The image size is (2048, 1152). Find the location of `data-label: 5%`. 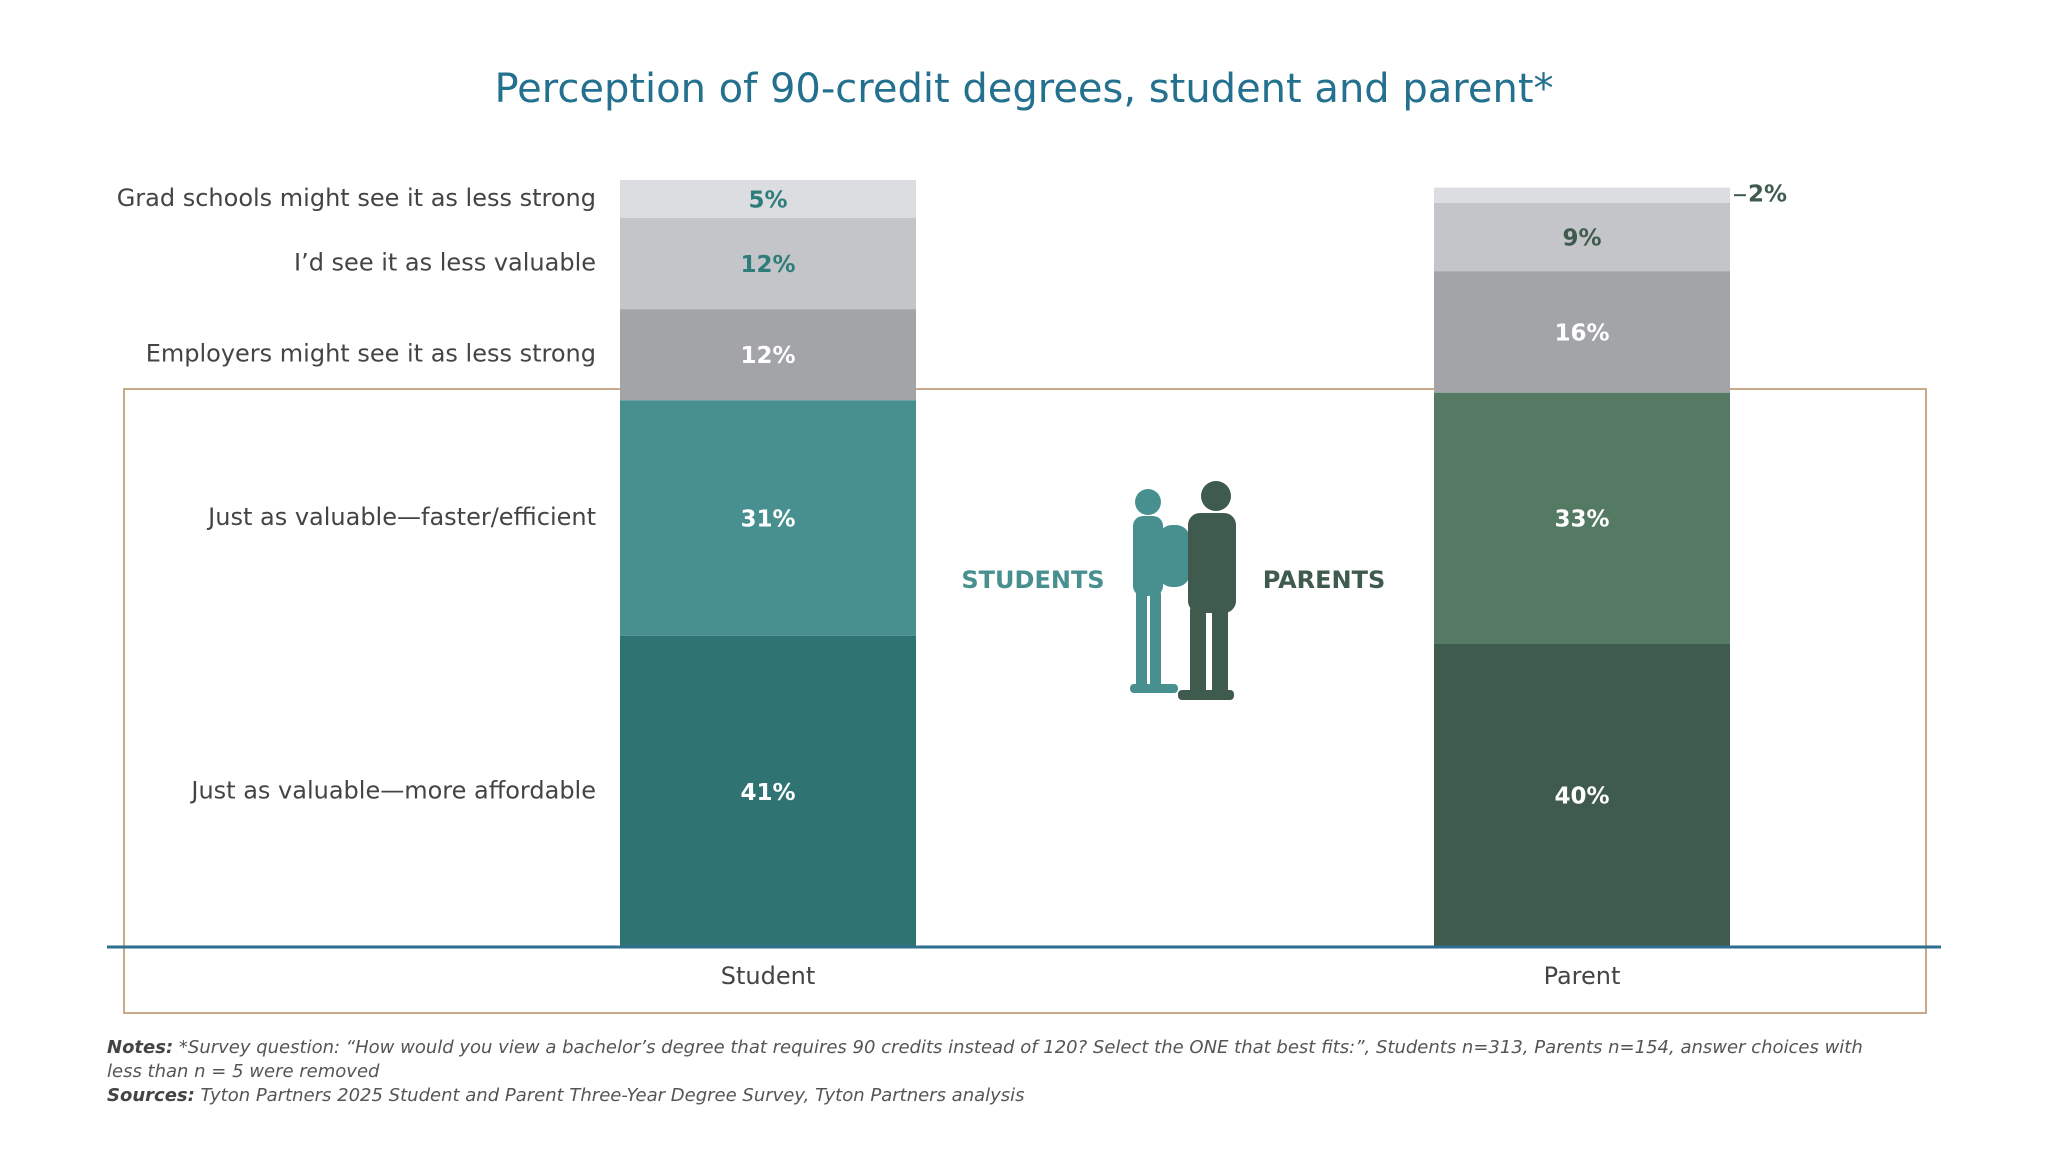

data-label: 5% is located at coordinates (767, 200).